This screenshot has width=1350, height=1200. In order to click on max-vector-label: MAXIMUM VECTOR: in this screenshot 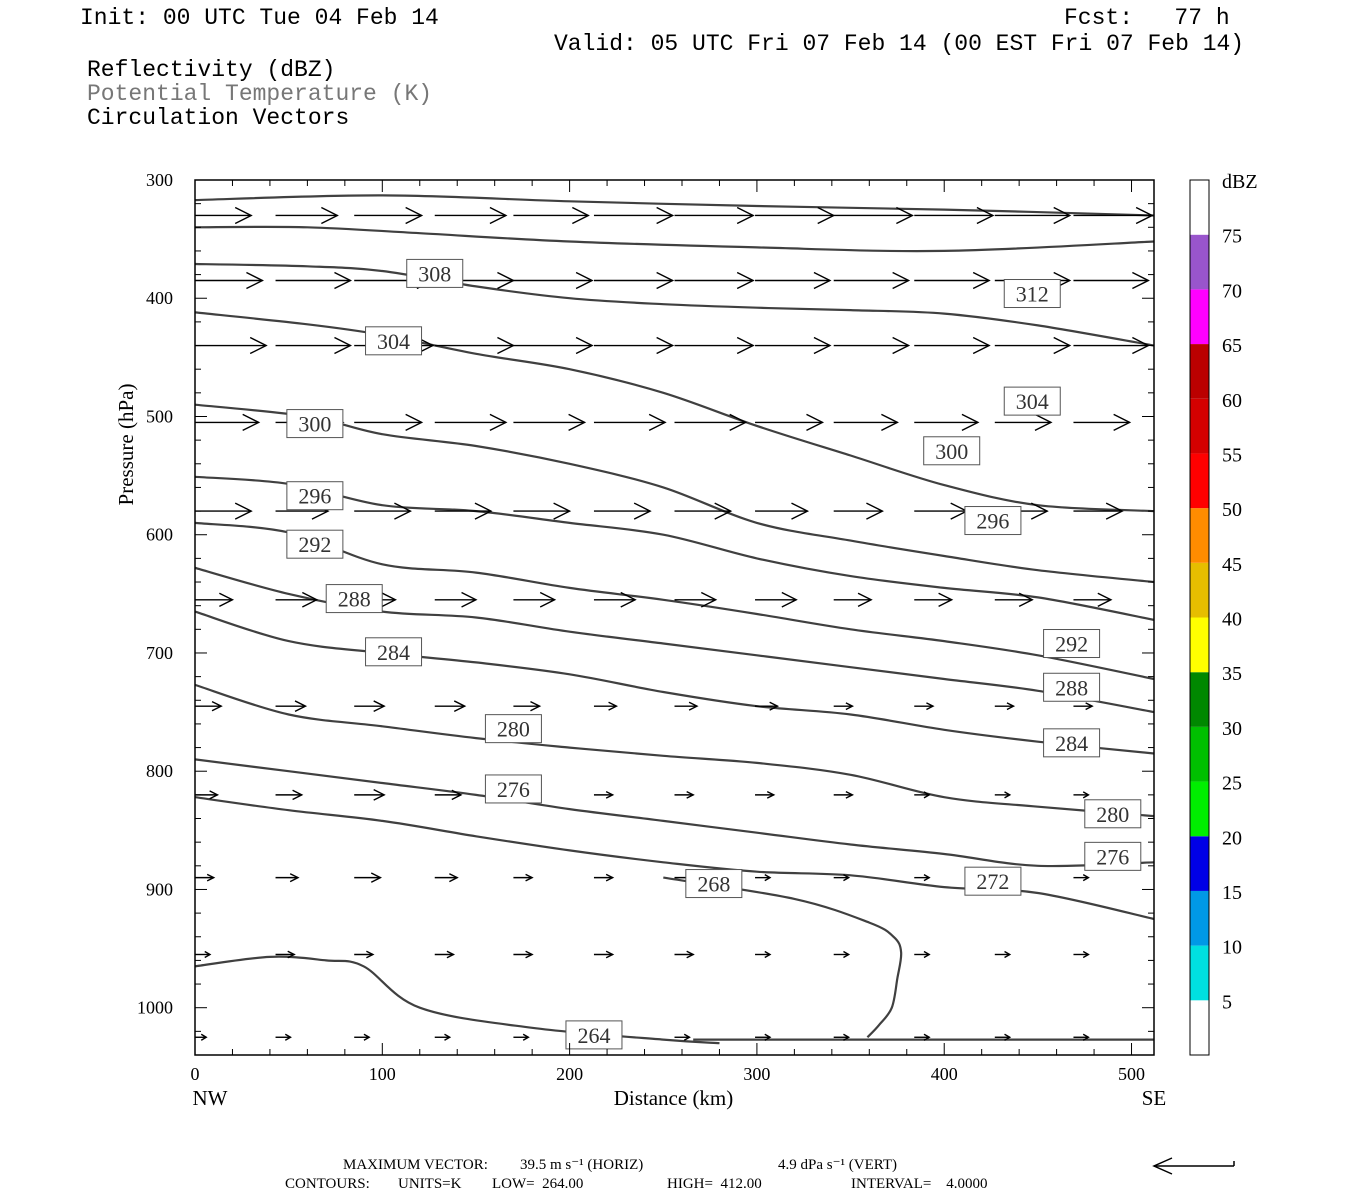, I will do `click(415, 1165)`.